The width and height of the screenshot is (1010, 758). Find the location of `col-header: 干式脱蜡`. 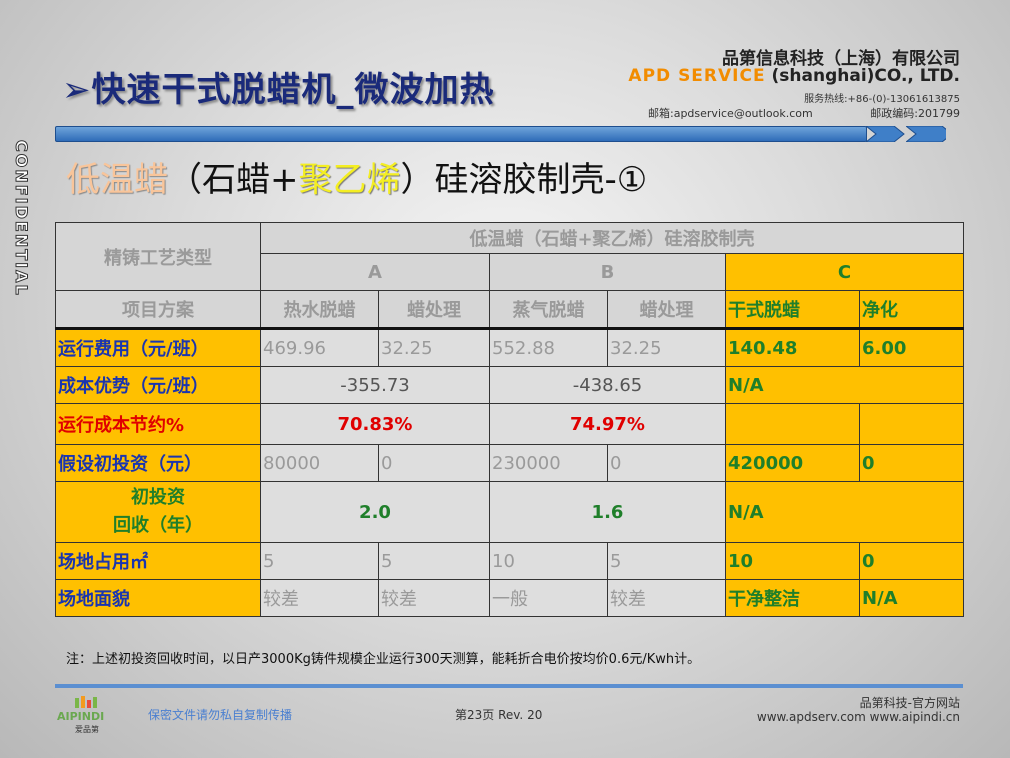

col-header: 干式脱蜡 is located at coordinates (792, 310).